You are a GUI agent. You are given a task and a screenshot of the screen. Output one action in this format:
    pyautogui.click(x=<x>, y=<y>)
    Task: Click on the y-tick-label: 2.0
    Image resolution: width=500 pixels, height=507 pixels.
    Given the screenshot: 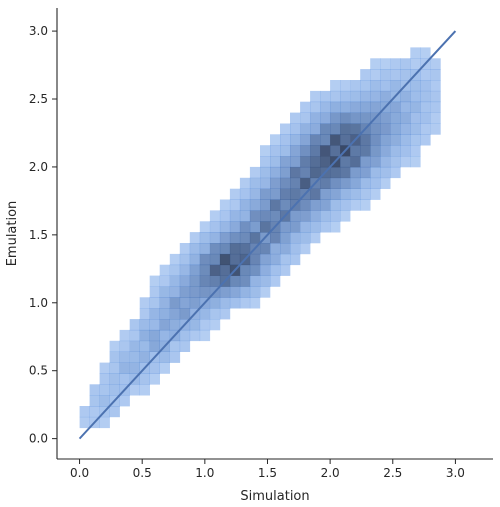 What is the action you would take?
    pyautogui.click(x=38, y=167)
    